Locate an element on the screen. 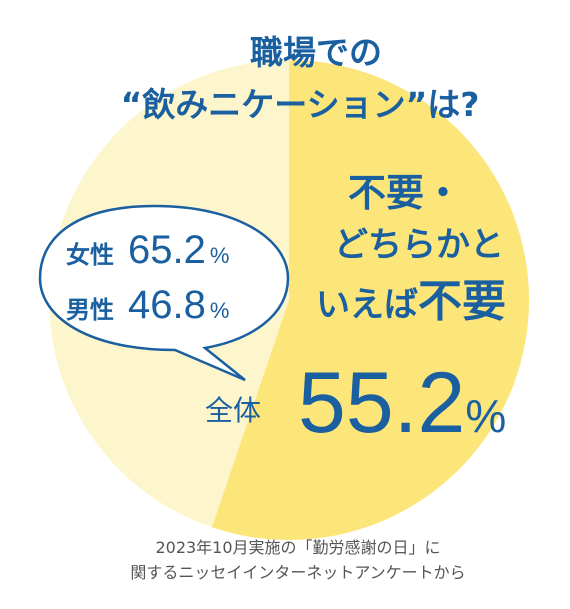 The height and width of the screenshot is (609, 570). chart-title-line2: “飲みニケーション”は? is located at coordinates (300, 104).